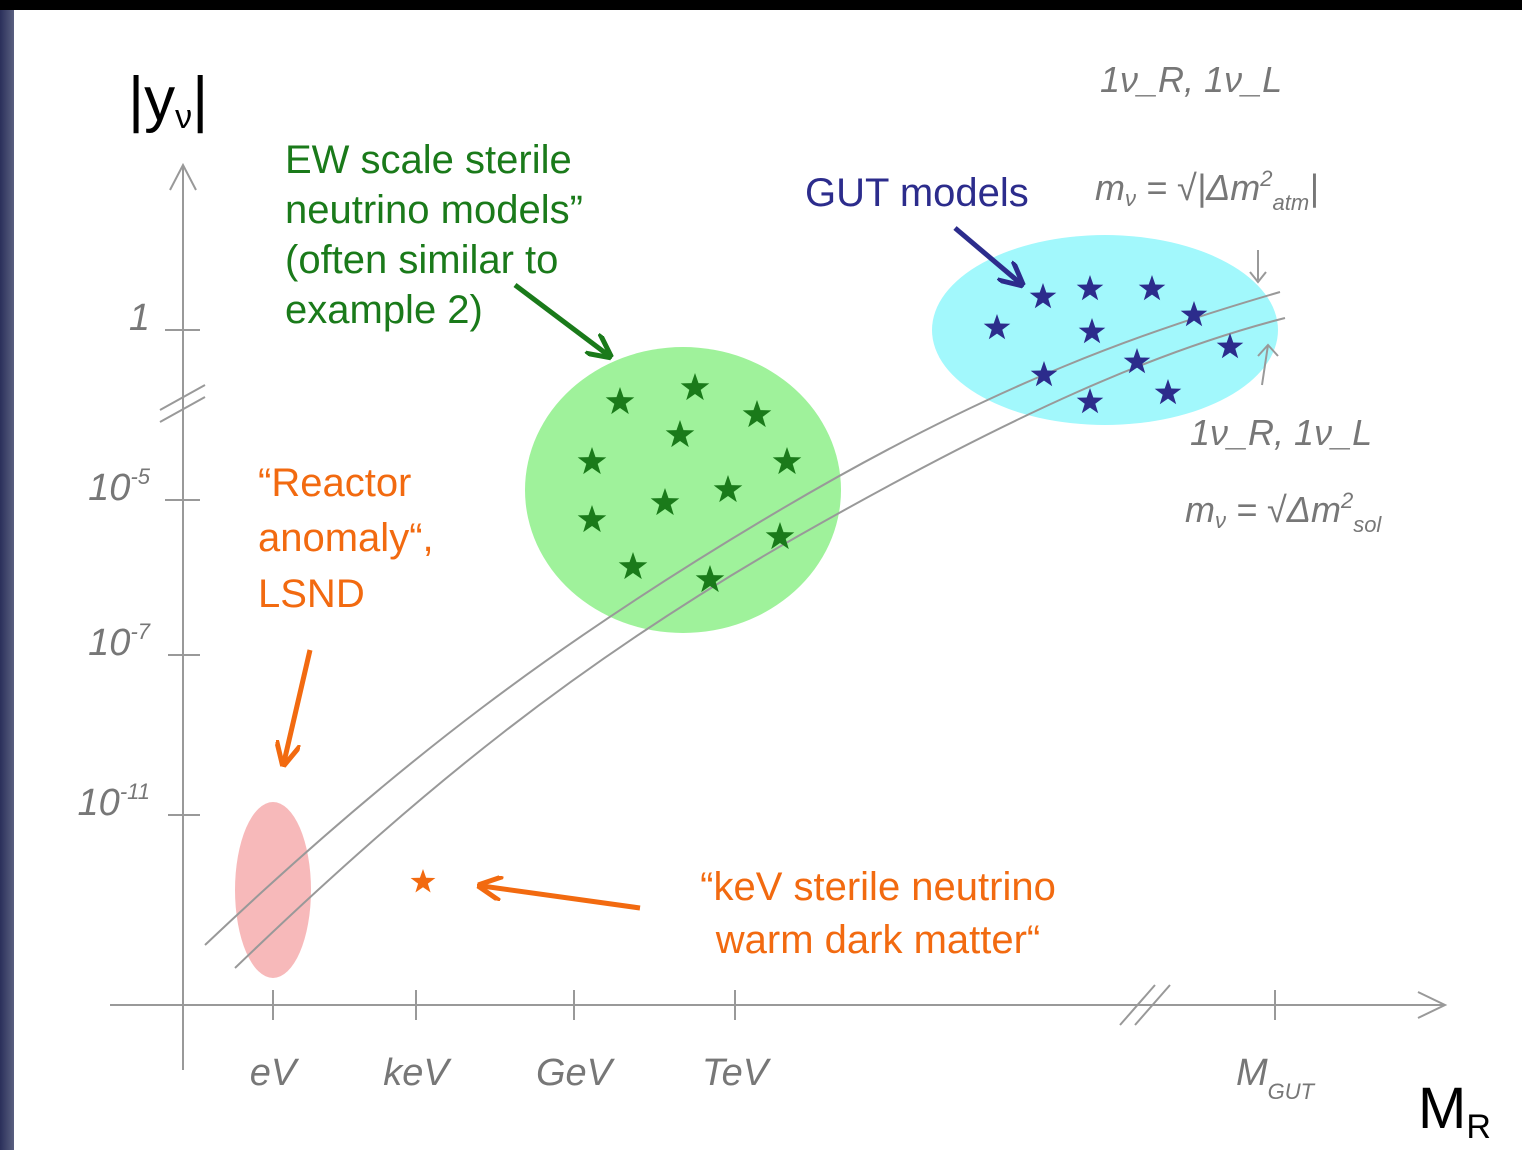 The width and height of the screenshot is (1522, 1150). Describe the element at coordinates (183, 117) in the screenshot. I see `label-sub: ν` at that location.